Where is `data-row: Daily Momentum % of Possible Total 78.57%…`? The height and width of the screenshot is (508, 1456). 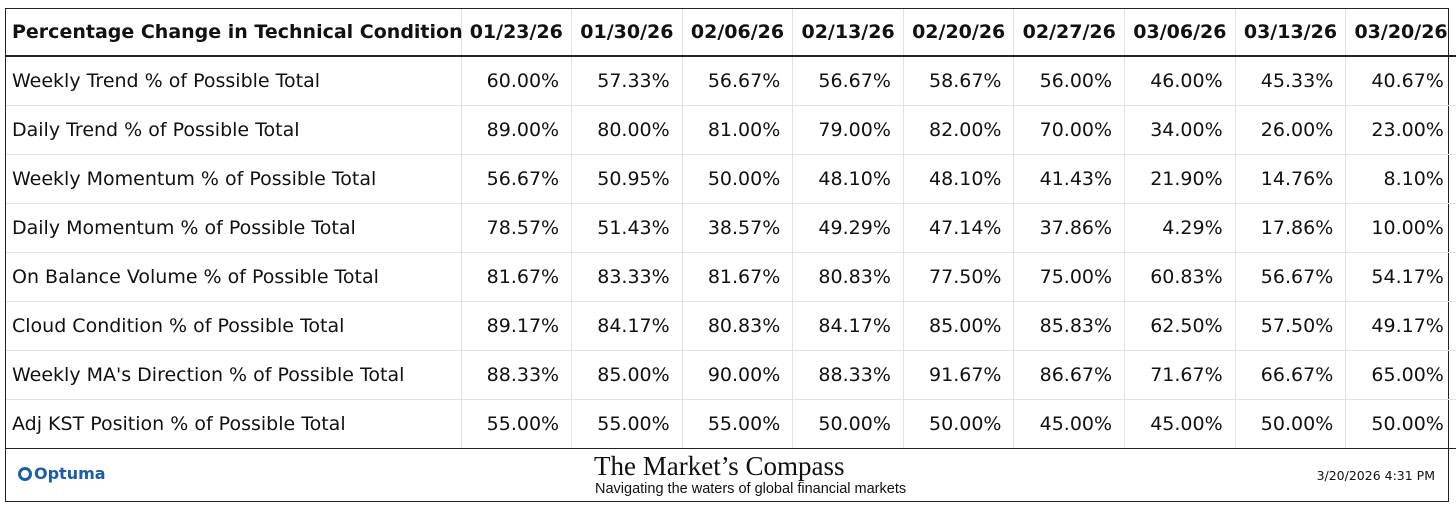
data-row: Daily Momentum % of Possible Total 78.57%… is located at coordinates (731, 228).